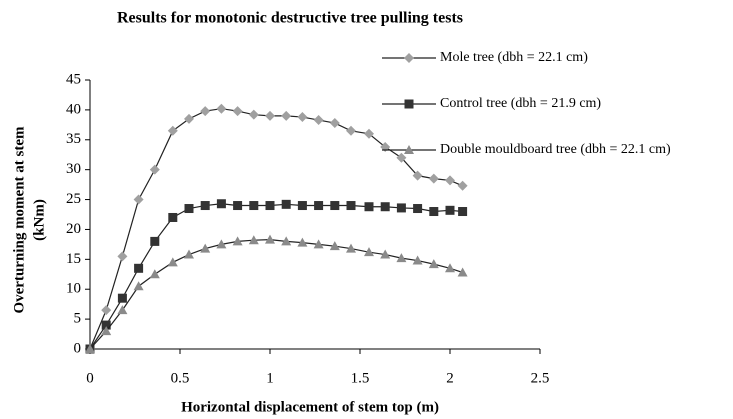 The image size is (733, 419). I want to click on y-tick-label: 10, so click(73, 289).